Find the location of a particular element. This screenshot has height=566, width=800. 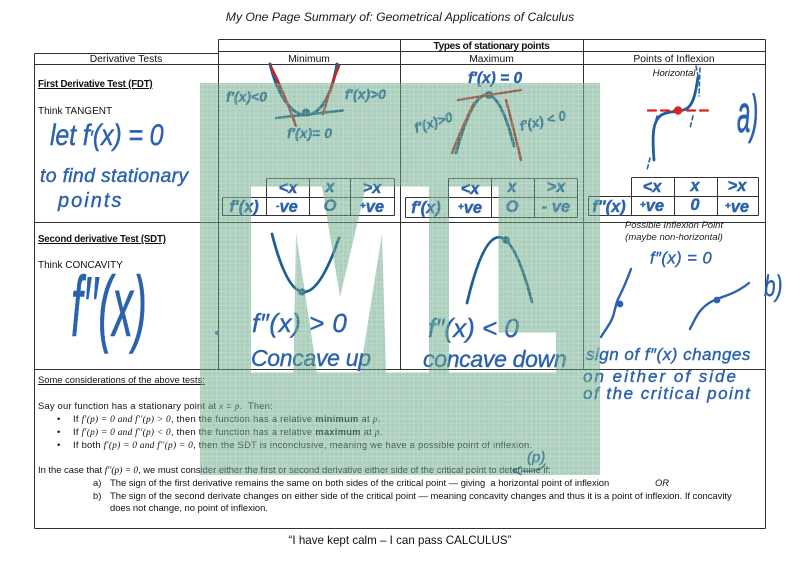

svg-text: f″(x) > 0 is located at coordinates (299, 323).